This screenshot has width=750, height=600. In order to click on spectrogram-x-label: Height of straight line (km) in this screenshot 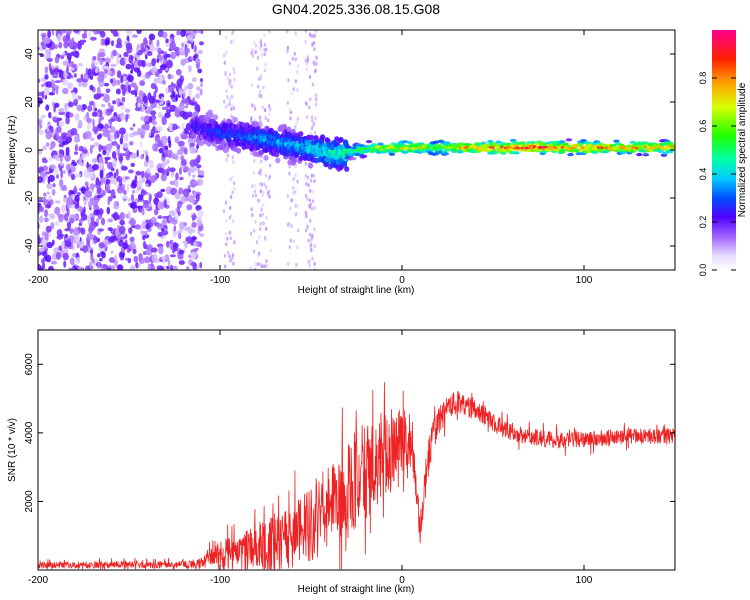, I will do `click(356, 290)`.